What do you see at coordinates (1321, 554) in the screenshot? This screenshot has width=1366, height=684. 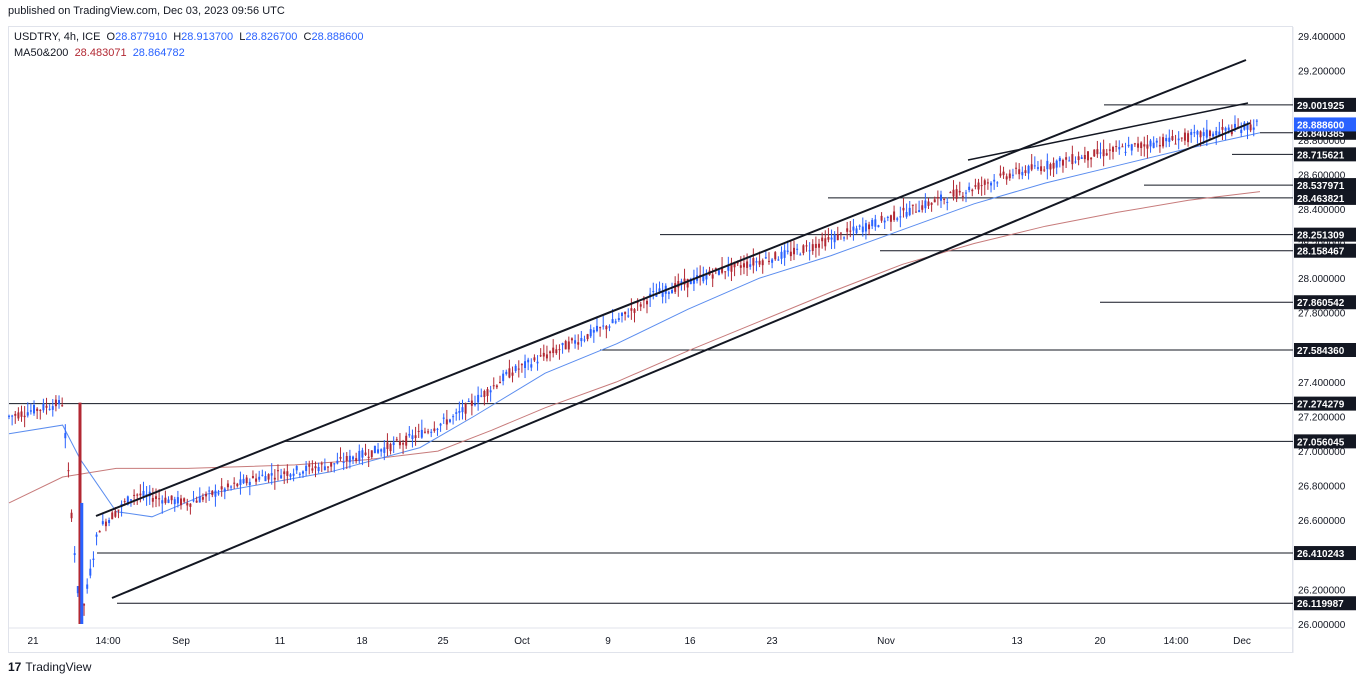 I see `level-badge-label: 26.410243` at bounding box center [1321, 554].